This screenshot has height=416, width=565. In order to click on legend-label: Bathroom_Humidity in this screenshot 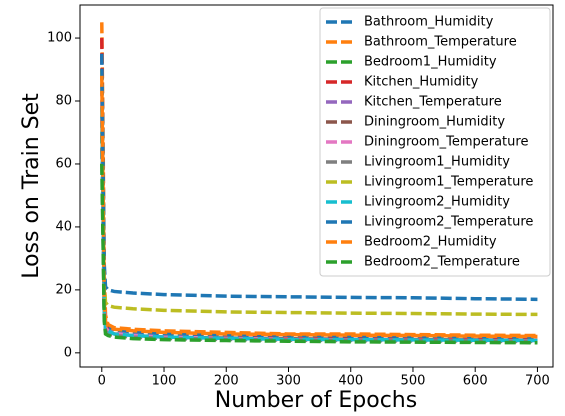, I will do `click(429, 22)`.